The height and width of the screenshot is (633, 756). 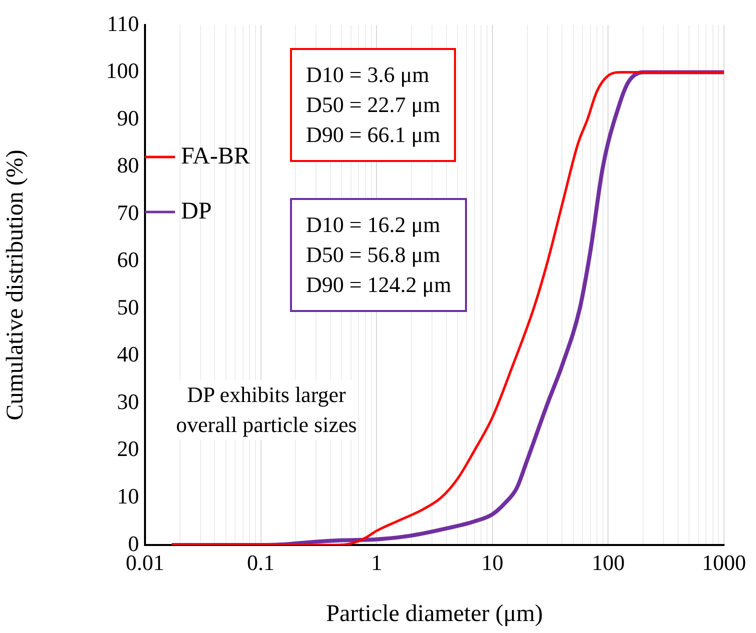 I want to click on legend-label: DP, so click(x=196, y=211).